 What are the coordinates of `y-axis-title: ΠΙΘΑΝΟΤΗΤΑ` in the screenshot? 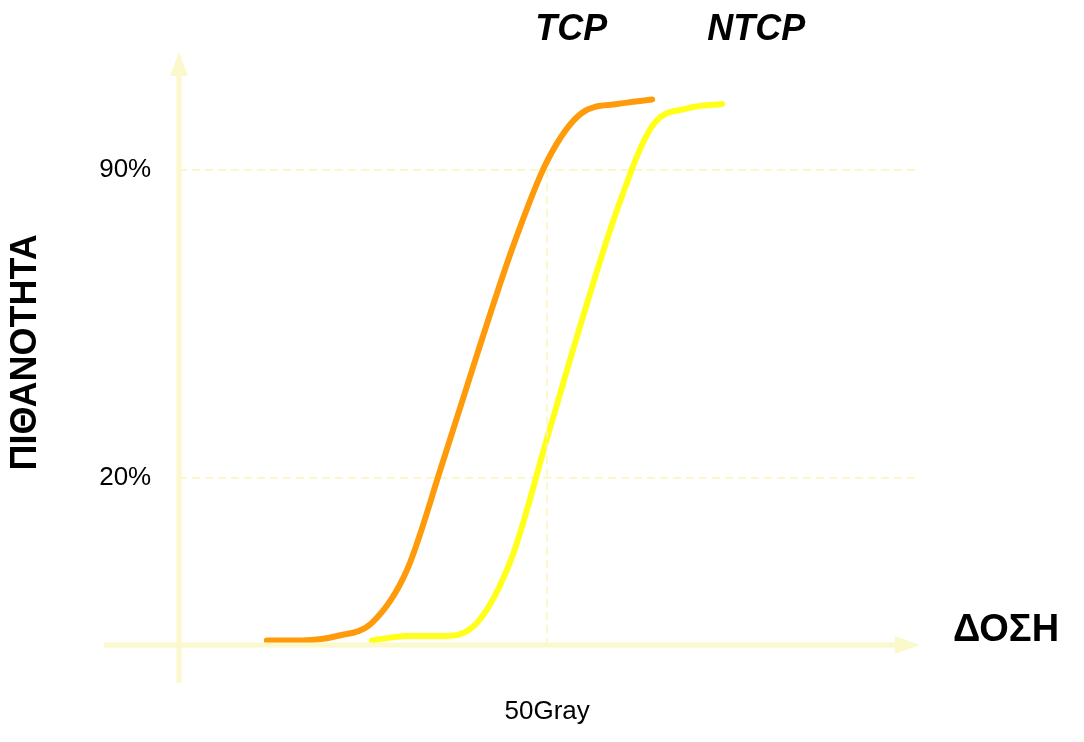 It's located at (23, 352).